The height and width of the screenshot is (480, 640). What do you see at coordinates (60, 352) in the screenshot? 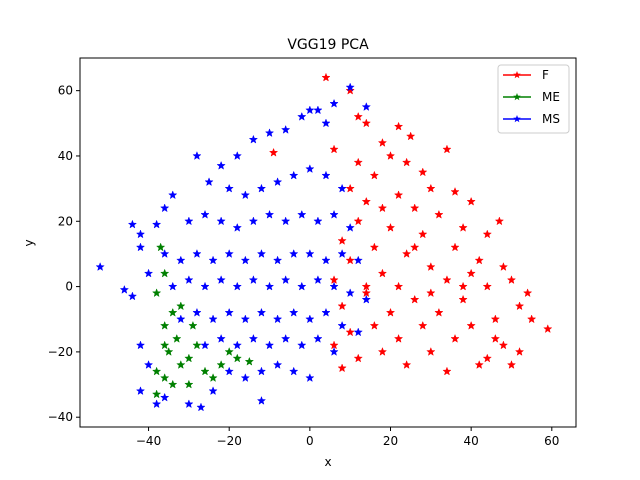
I see `y-tick-label: −20` at bounding box center [60, 352].